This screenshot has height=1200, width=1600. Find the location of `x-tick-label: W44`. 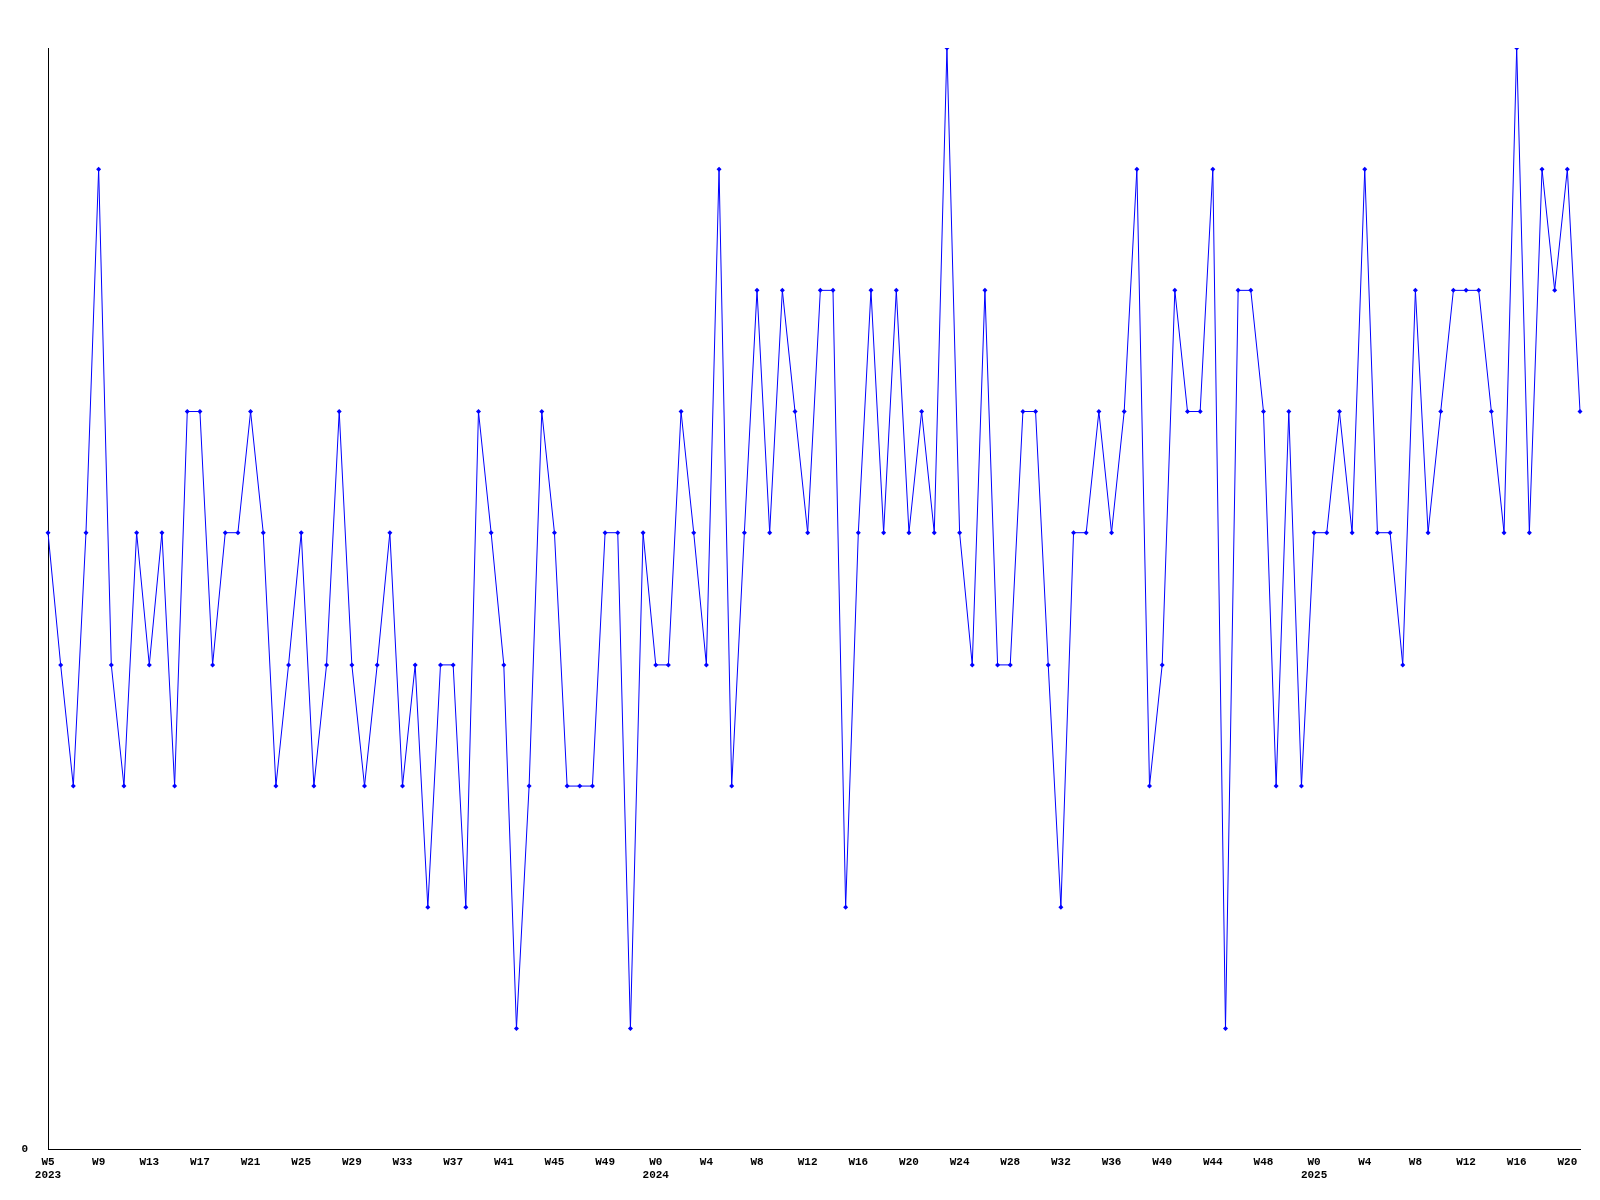

x-tick-label: W44 is located at coordinates (1213, 1161).